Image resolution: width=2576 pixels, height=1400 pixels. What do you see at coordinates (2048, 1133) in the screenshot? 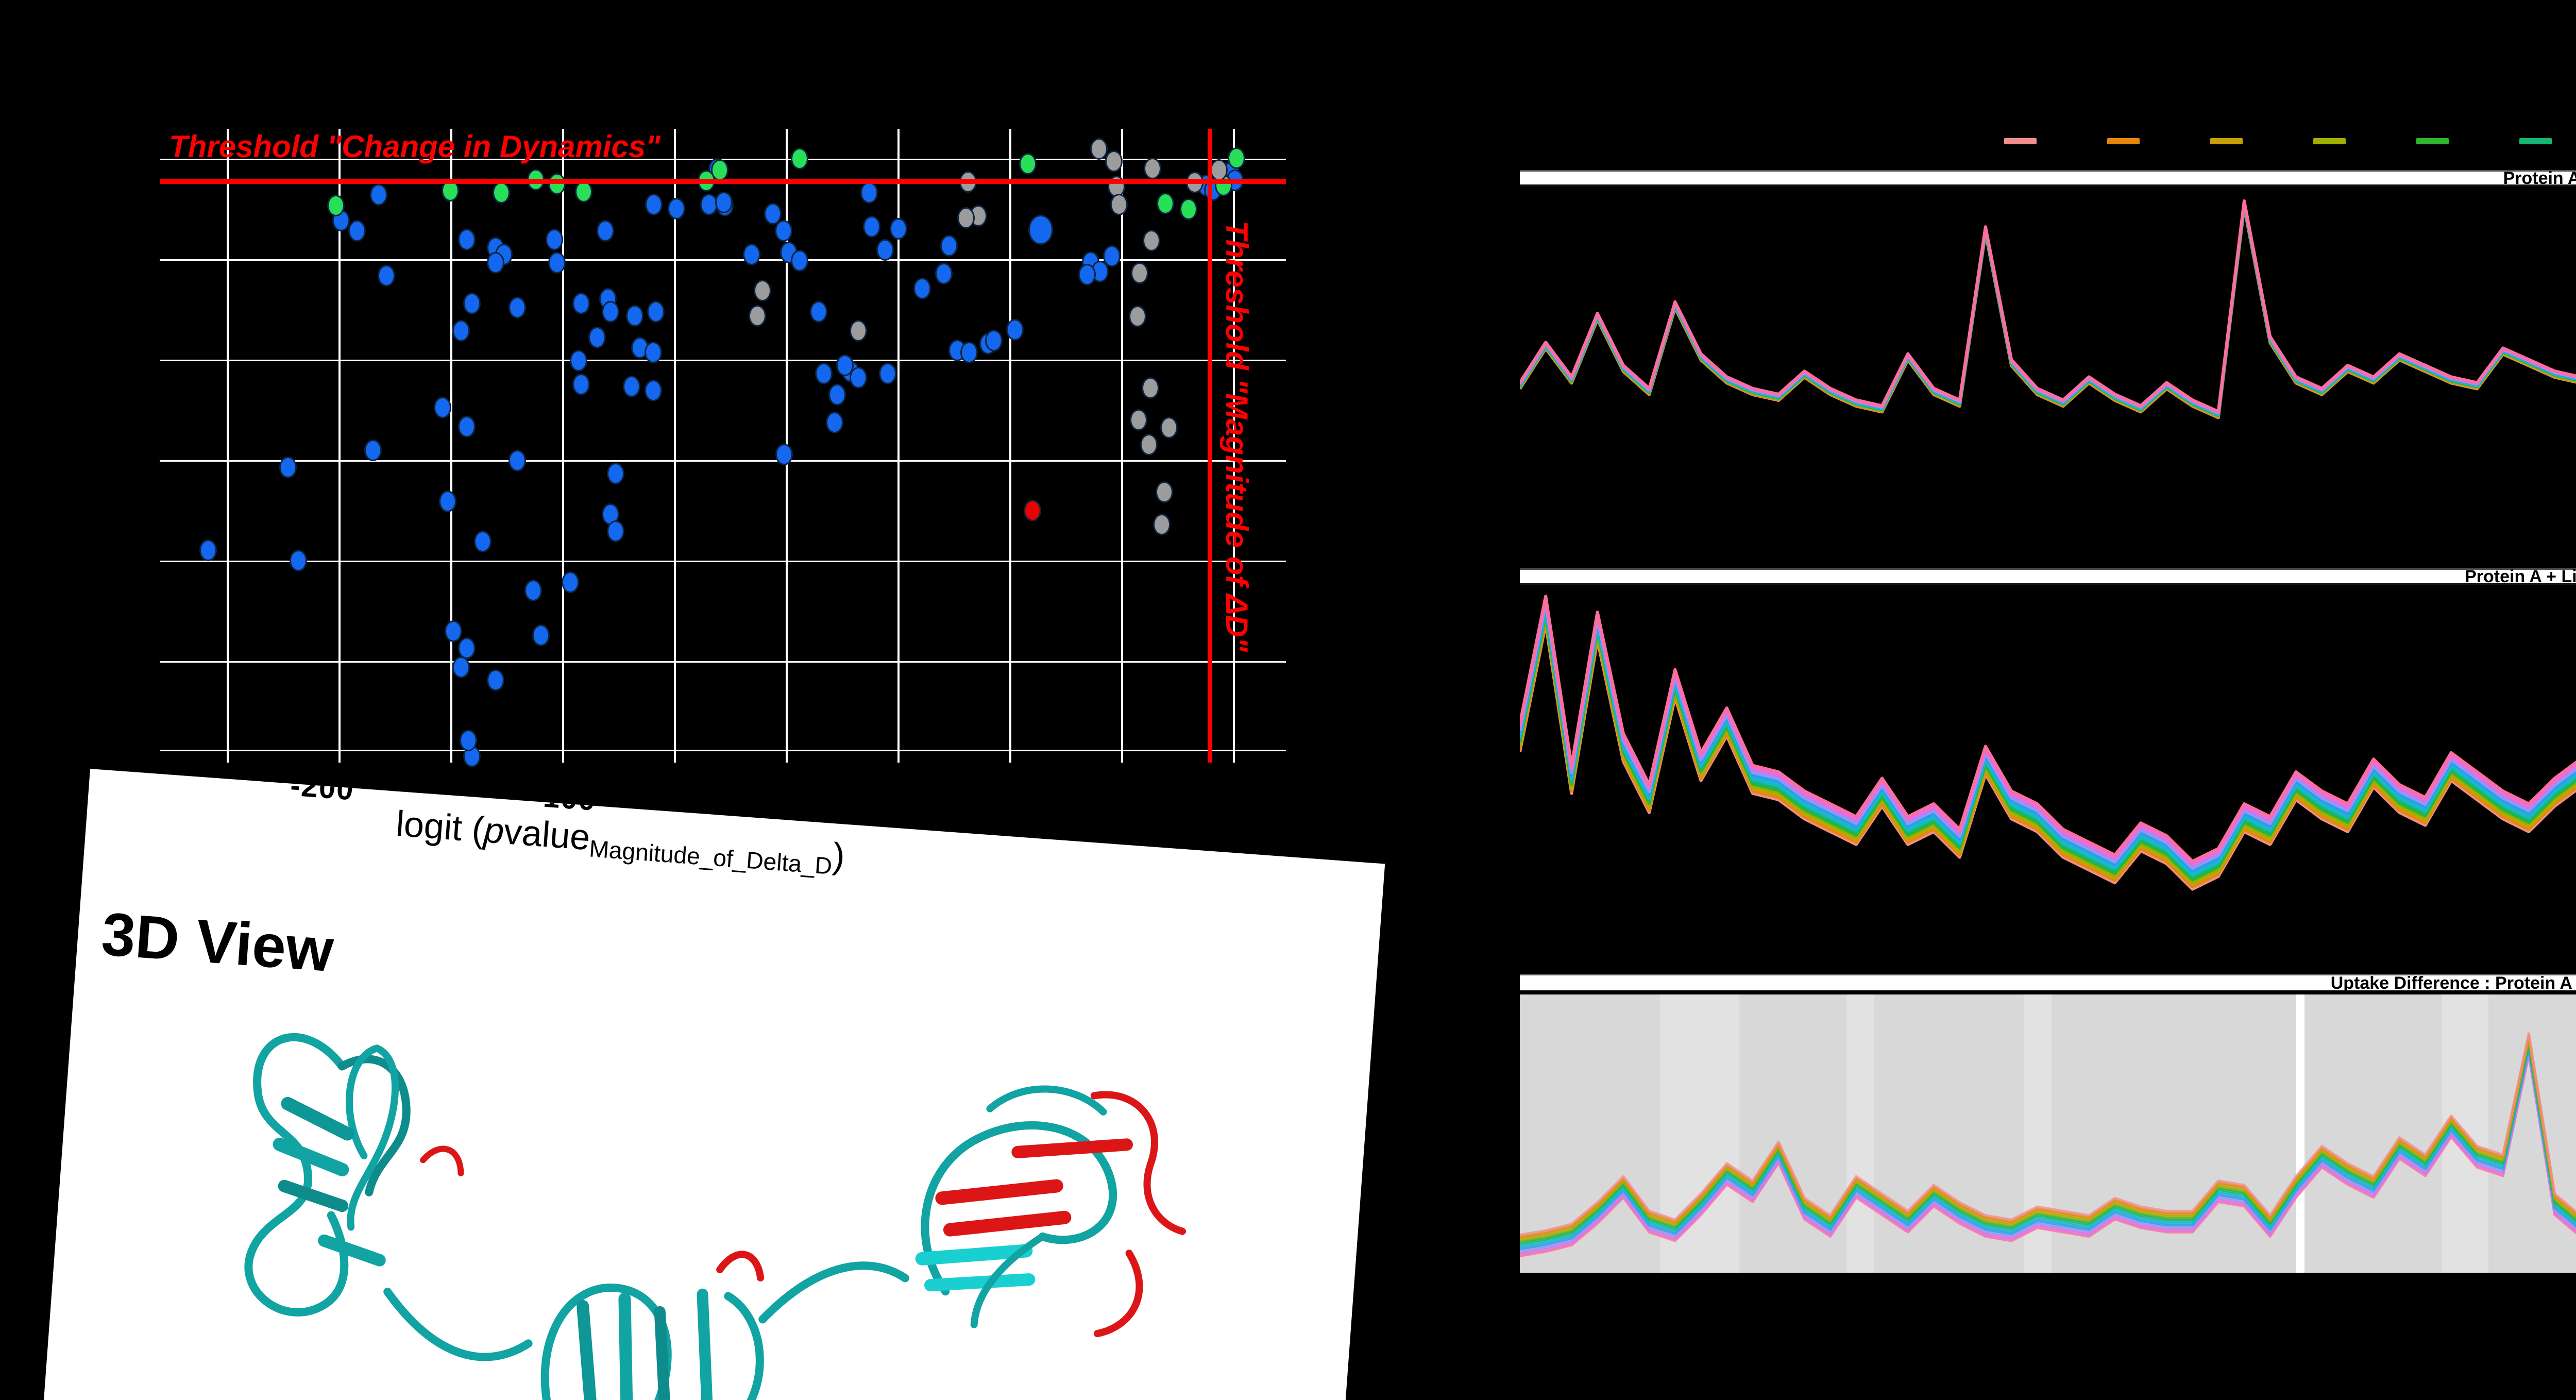
I see `uptake-chart-difference` at bounding box center [2048, 1133].